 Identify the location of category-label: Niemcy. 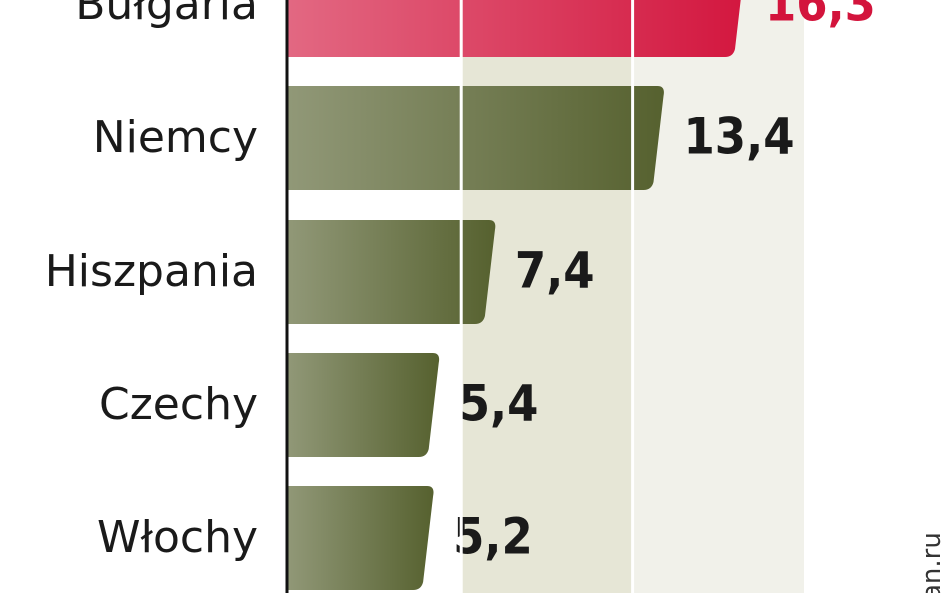
(175, 137).